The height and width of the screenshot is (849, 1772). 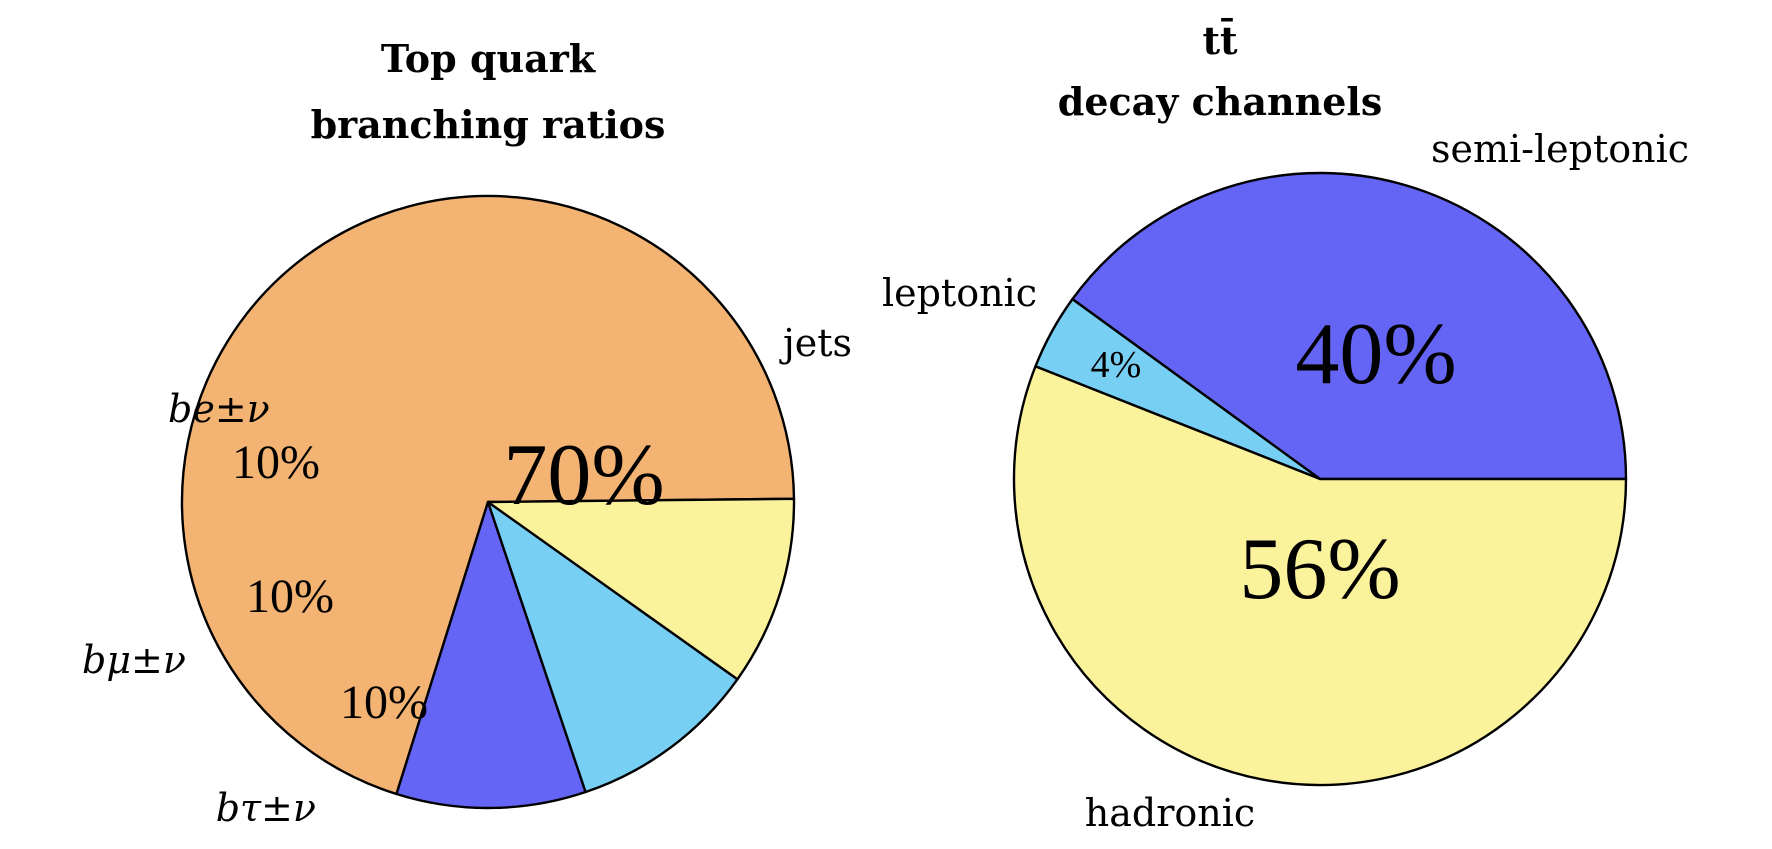 I want to click on chart-2-value-label-hadronic: 56%, so click(x=1319, y=569).